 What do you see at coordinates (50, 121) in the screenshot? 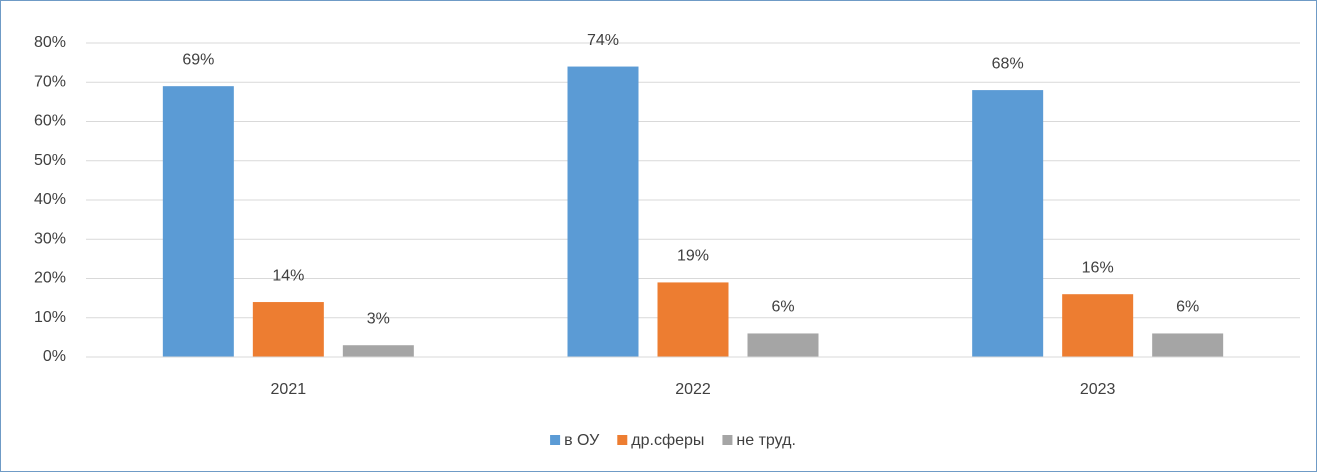
I see `y-tick-label: 60%` at bounding box center [50, 121].